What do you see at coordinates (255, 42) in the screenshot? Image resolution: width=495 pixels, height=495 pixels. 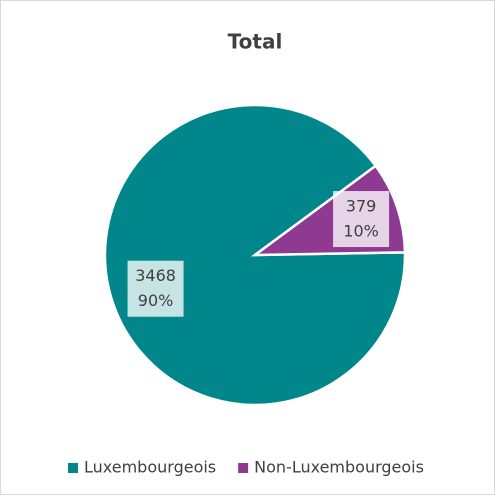 I see `chart-title: Total` at bounding box center [255, 42].